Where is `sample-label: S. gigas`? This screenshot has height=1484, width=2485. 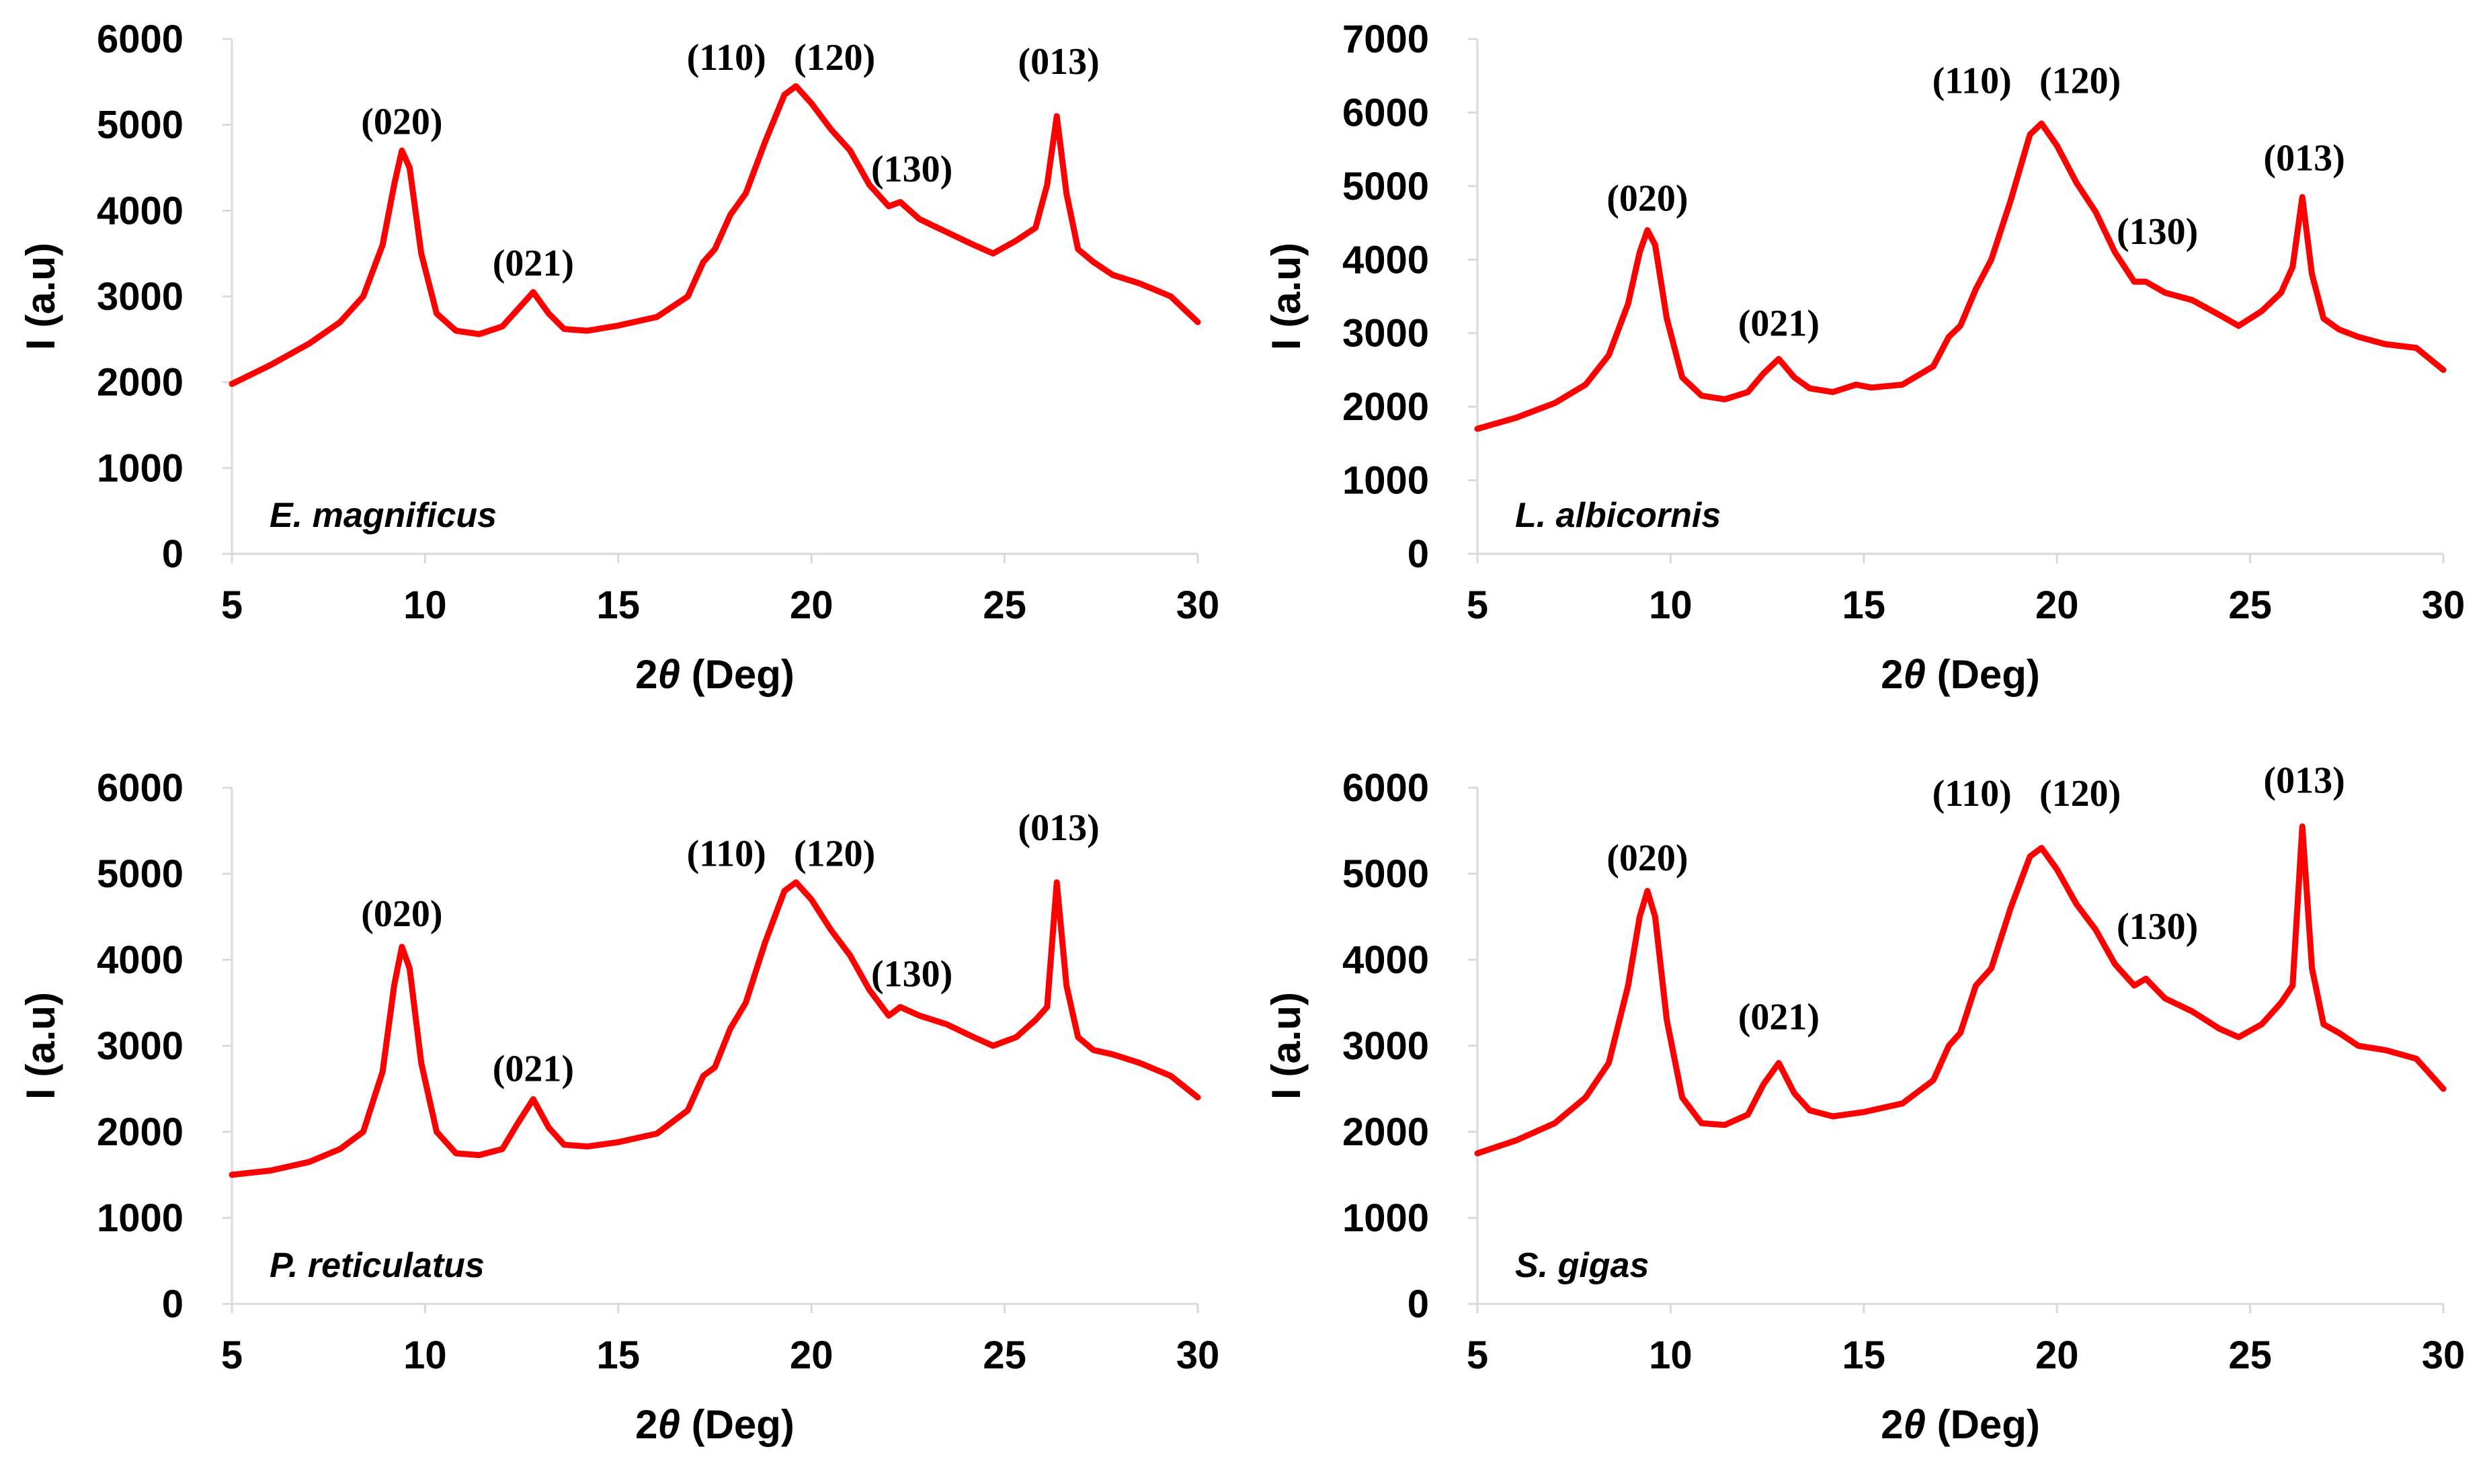 sample-label: S. gigas is located at coordinates (1582, 1265).